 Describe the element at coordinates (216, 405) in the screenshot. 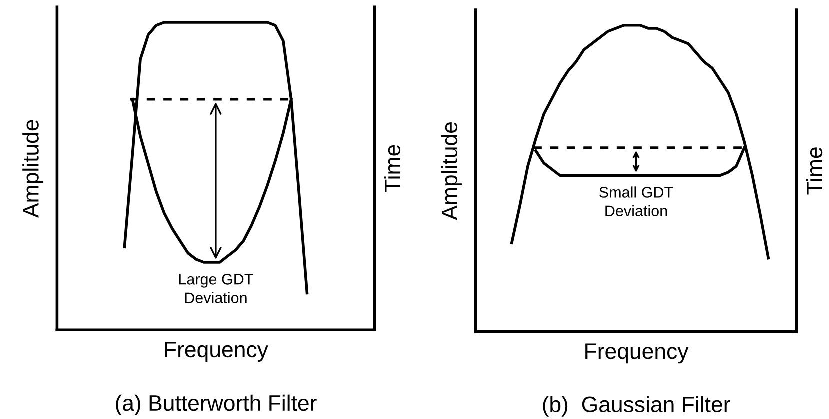

I see `text: (a) Butterworth Filter` at that location.